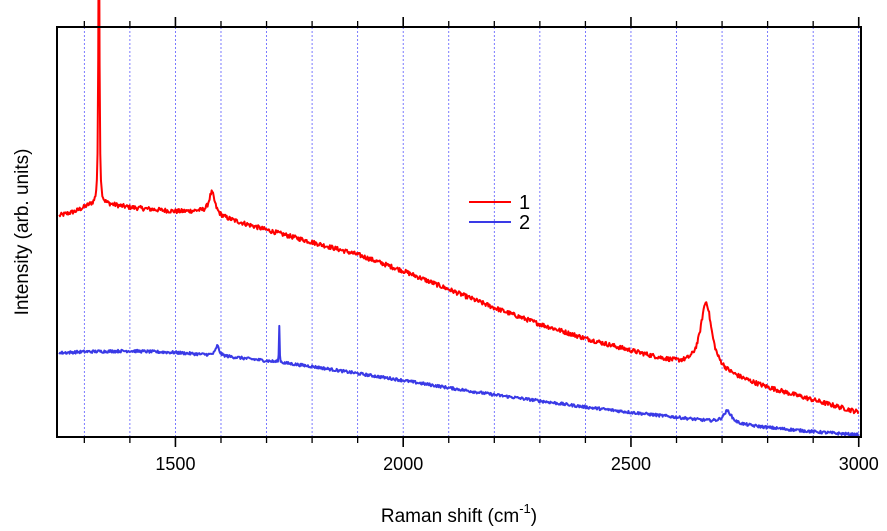  What do you see at coordinates (524, 203) in the screenshot?
I see `legend-label-1: 1` at bounding box center [524, 203].